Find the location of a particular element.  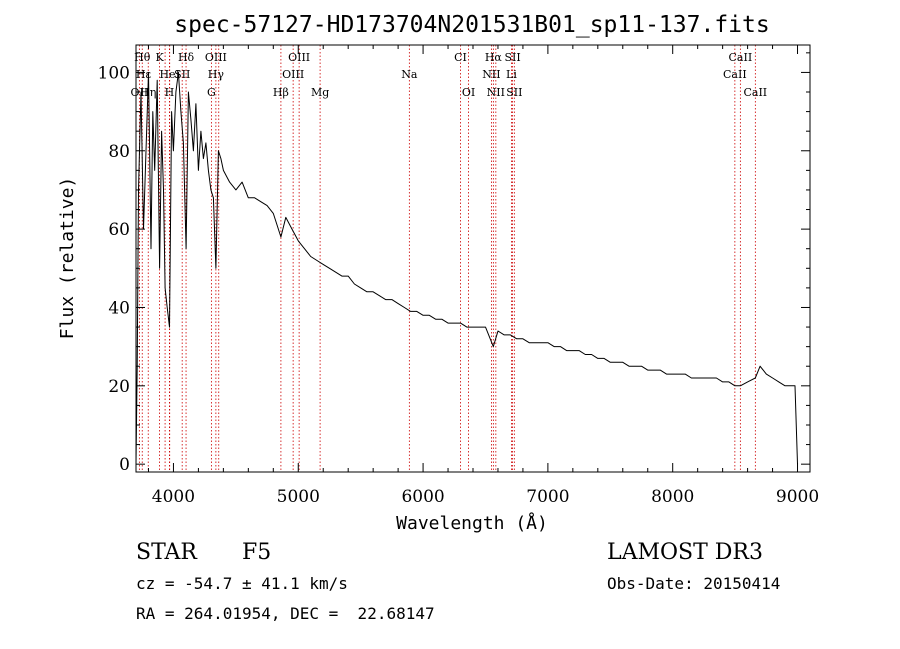

y-tick-label-4: 80 is located at coordinates (119, 152).